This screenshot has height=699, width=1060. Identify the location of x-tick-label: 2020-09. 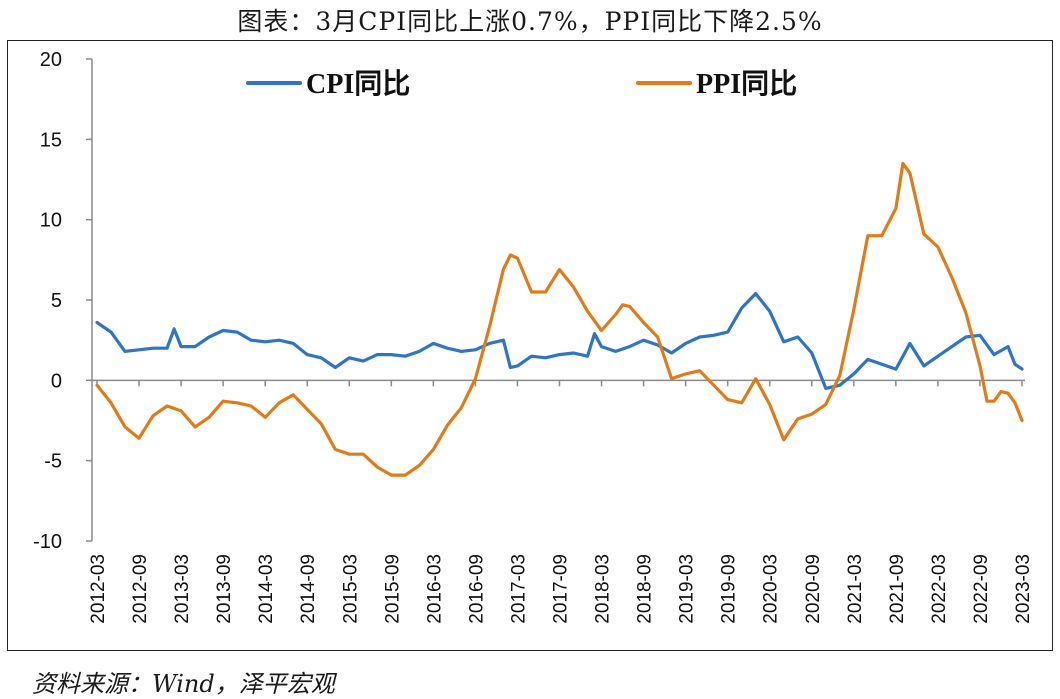
(813, 589).